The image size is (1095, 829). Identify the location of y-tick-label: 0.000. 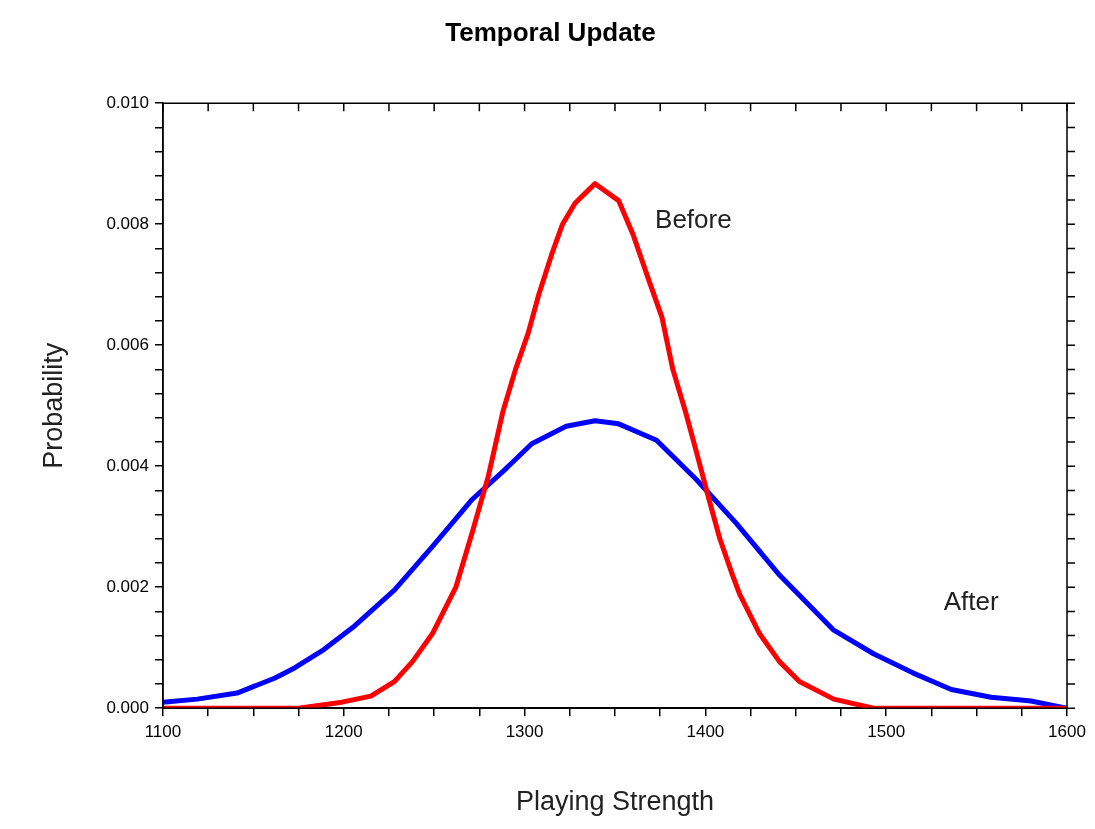
(127, 707).